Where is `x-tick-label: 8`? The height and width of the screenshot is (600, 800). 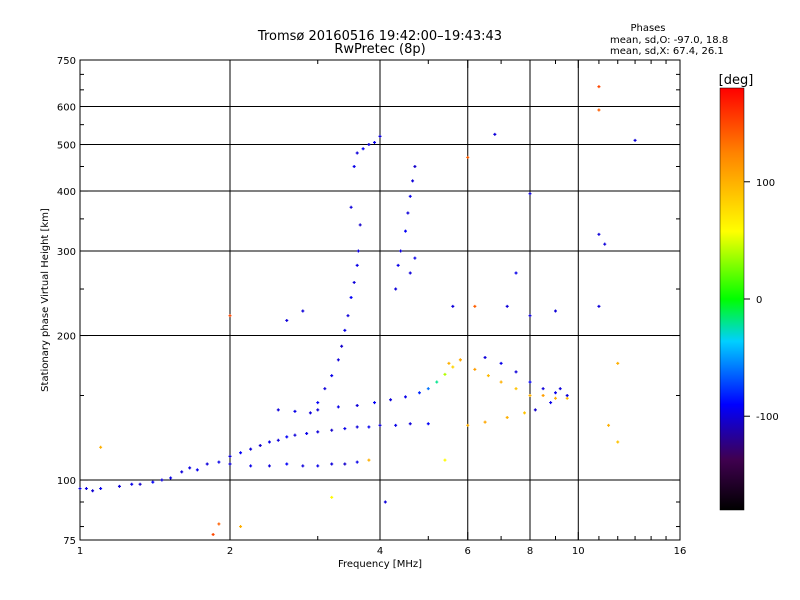
x-tick-label: 8 is located at coordinates (530, 551).